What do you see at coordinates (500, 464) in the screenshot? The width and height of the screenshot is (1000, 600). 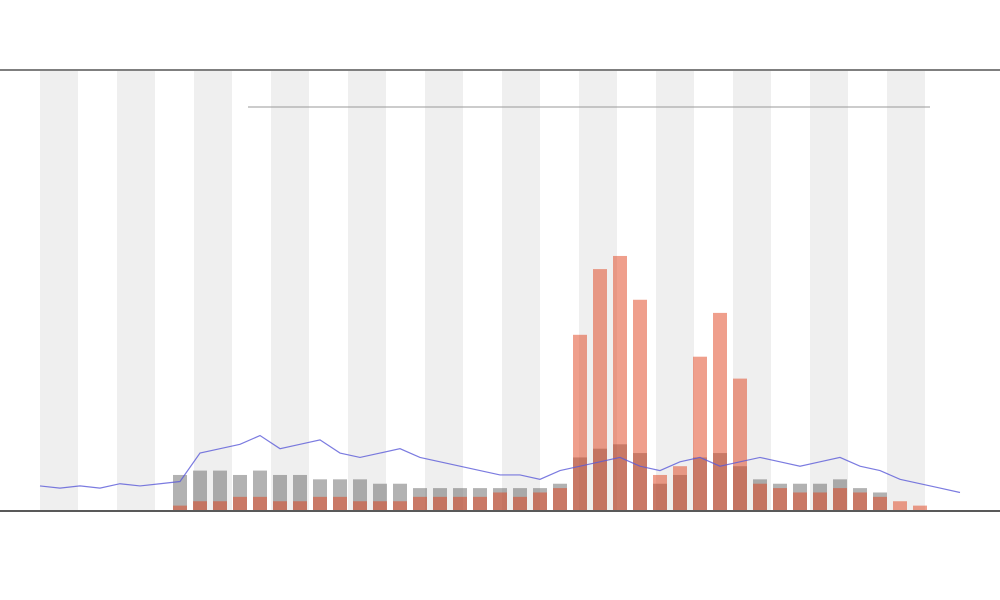 I see `blue-line` at bounding box center [500, 464].